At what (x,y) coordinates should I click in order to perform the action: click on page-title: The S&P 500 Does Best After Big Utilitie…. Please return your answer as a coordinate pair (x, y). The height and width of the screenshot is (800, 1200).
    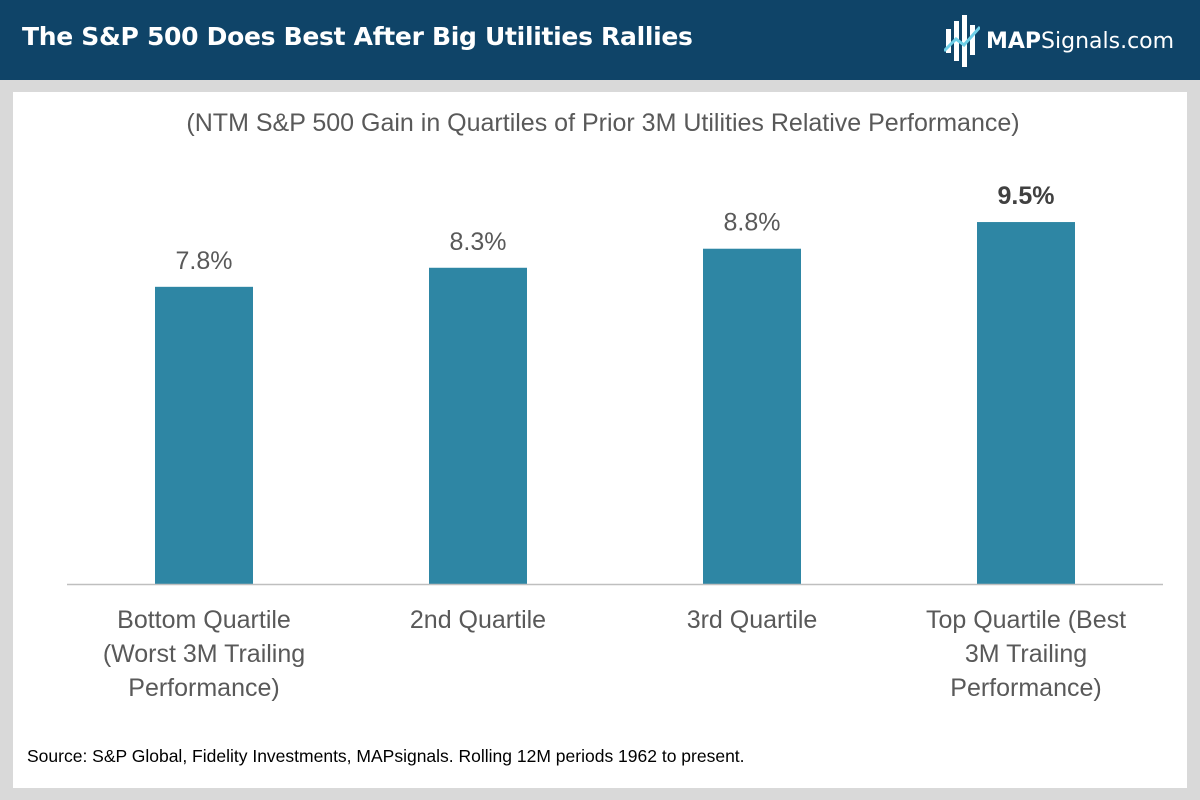
    Looking at the image, I should click on (357, 36).